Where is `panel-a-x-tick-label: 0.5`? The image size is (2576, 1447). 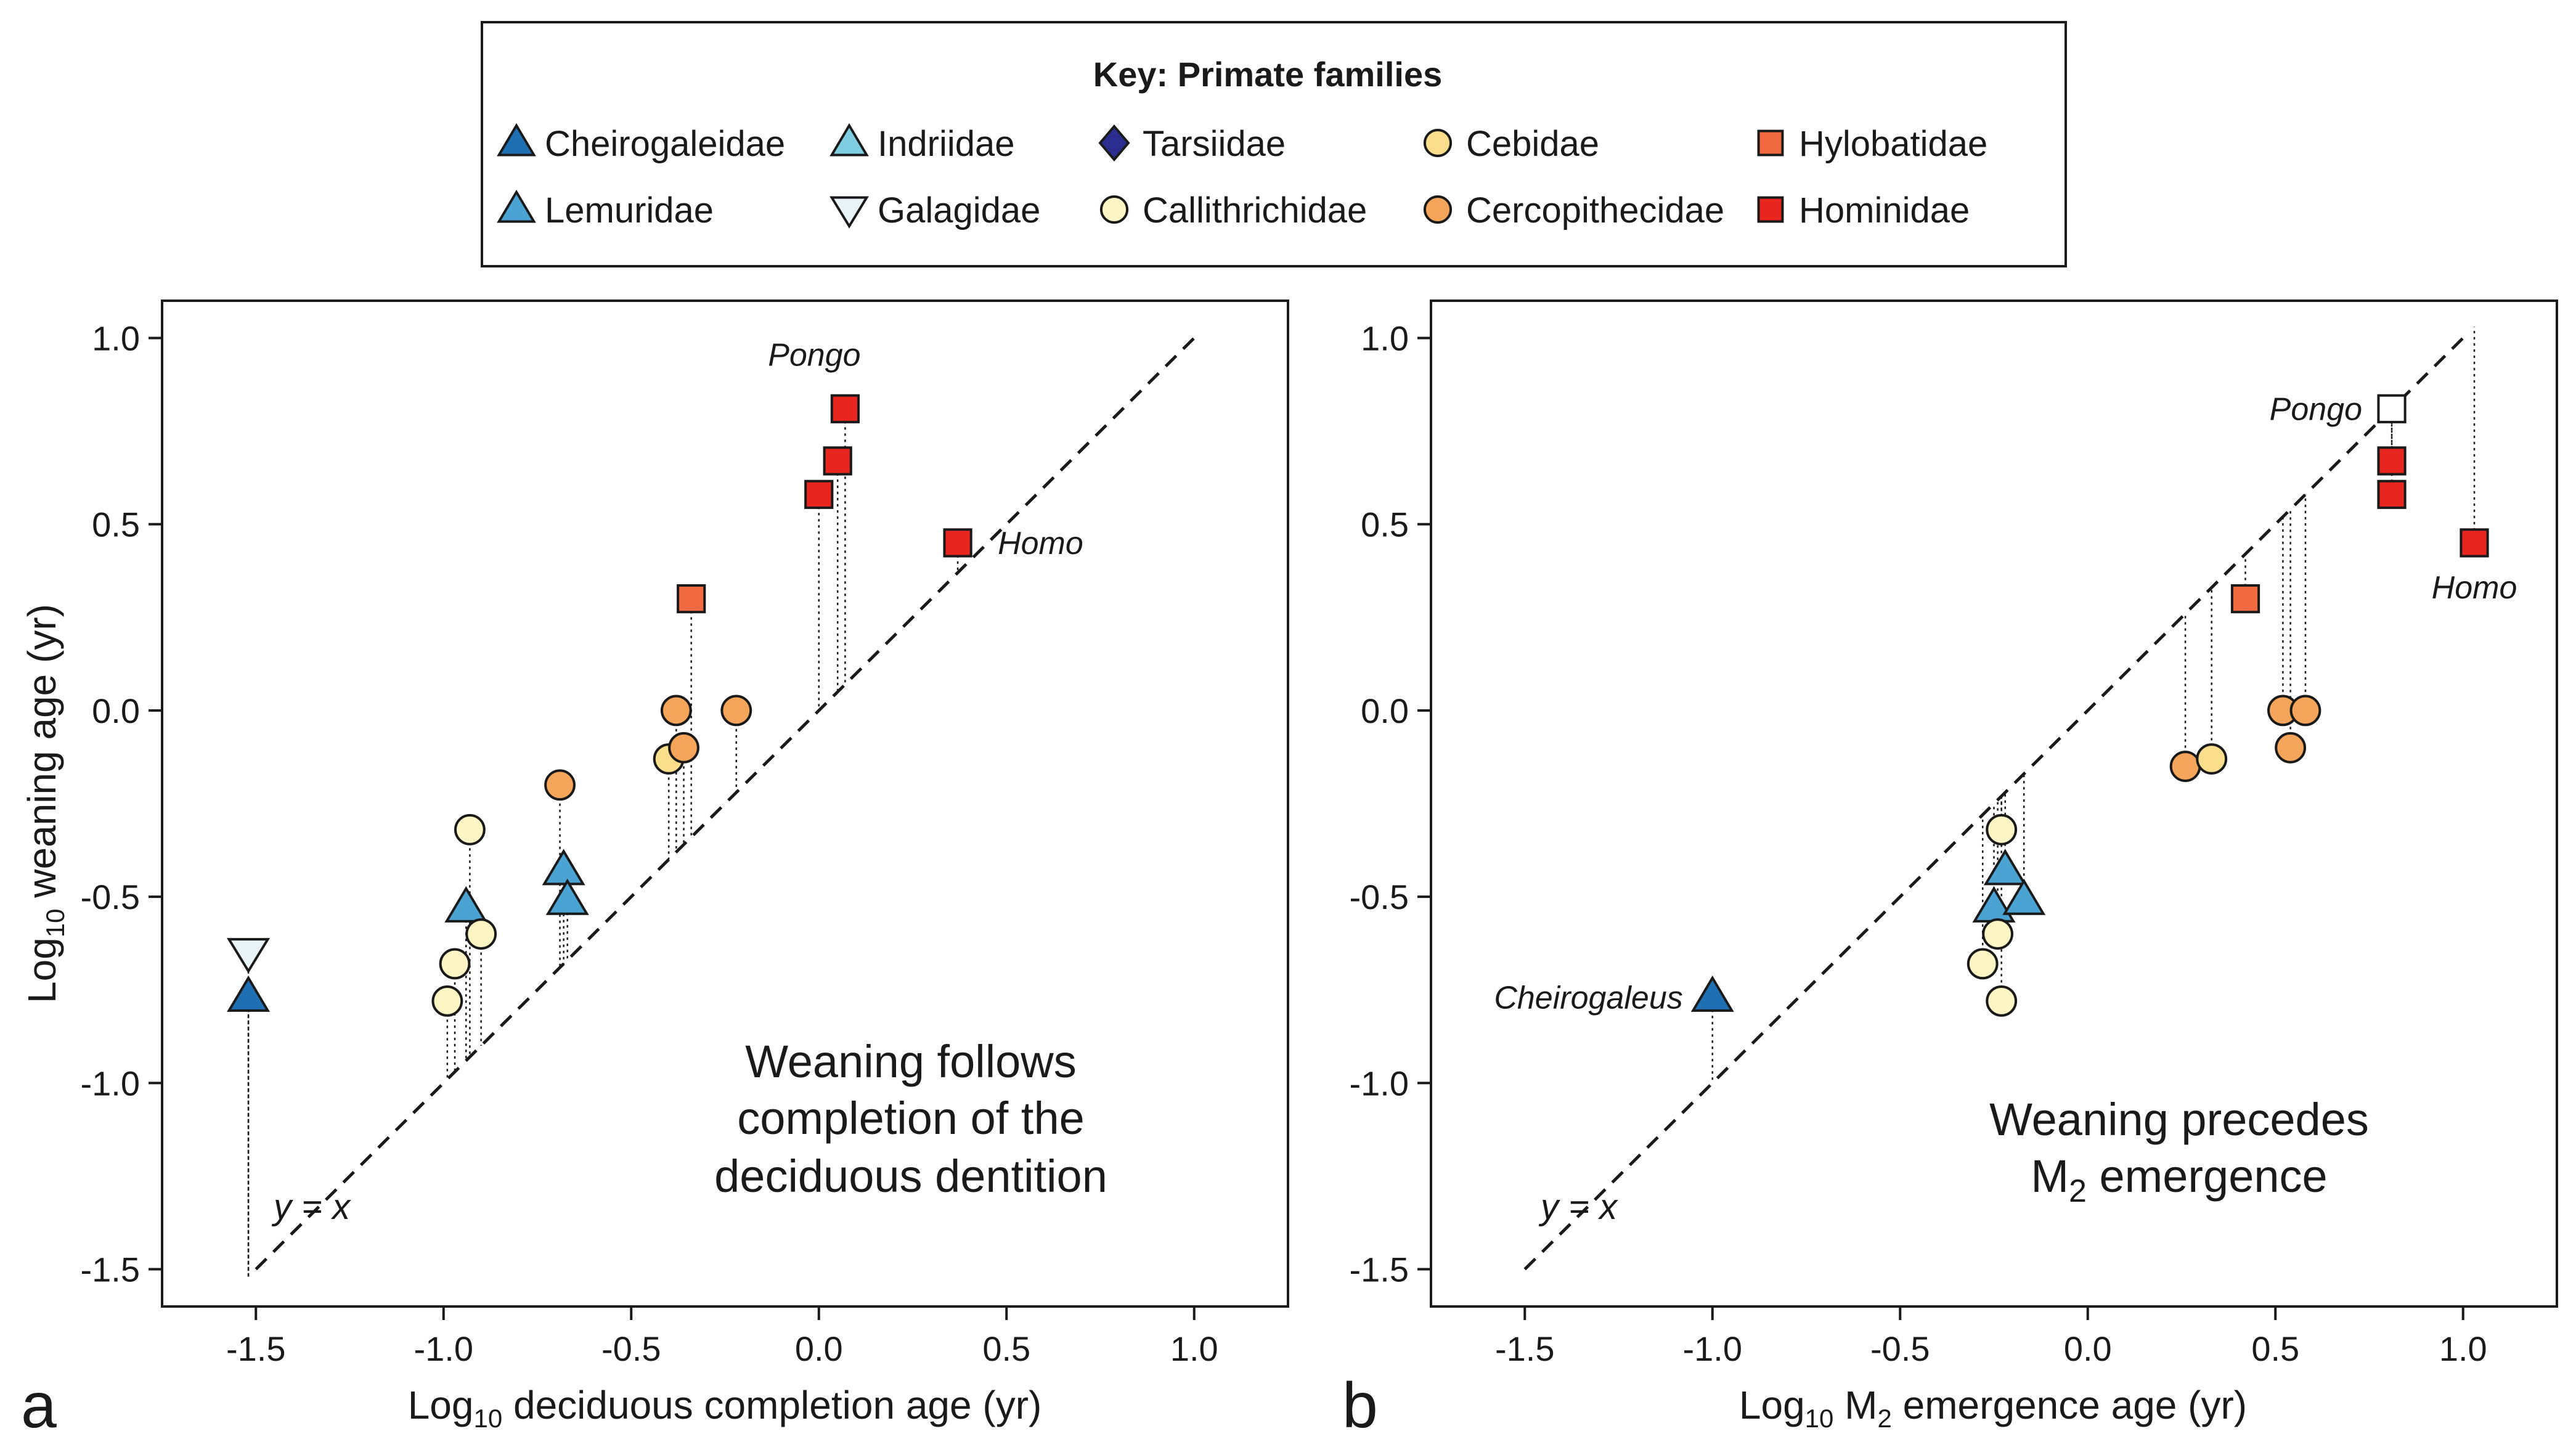
panel-a-x-tick-label: 0.5 is located at coordinates (1006, 1348).